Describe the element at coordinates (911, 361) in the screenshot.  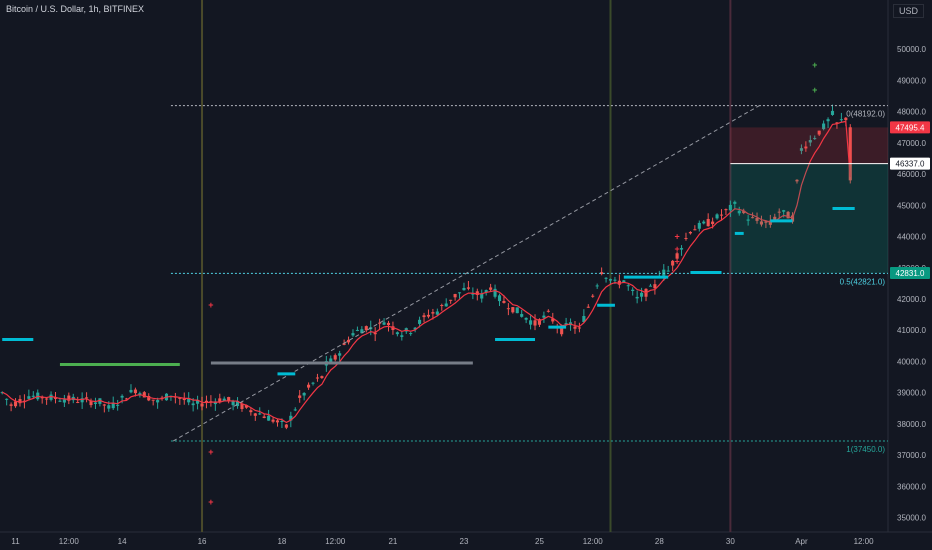
I see `y-tick-label: 40000.0` at that location.